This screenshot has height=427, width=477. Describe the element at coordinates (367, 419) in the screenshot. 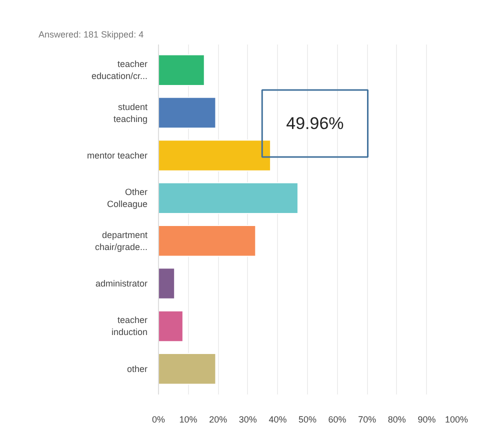

I see `x-tick-label: 70%` at that location.